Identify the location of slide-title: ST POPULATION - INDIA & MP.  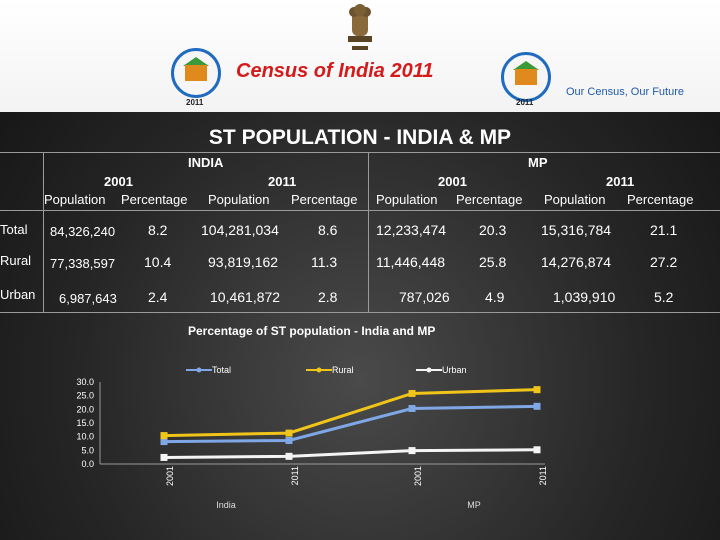
(360, 137).